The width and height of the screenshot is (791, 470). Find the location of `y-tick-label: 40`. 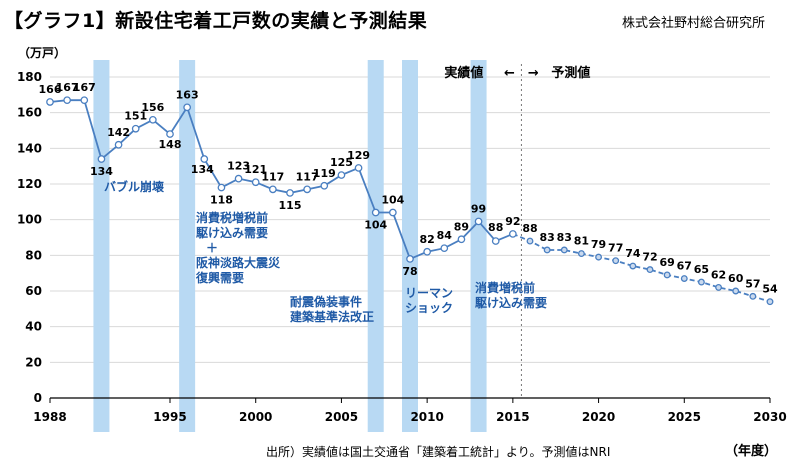

y-tick-label: 40 is located at coordinates (33, 327).